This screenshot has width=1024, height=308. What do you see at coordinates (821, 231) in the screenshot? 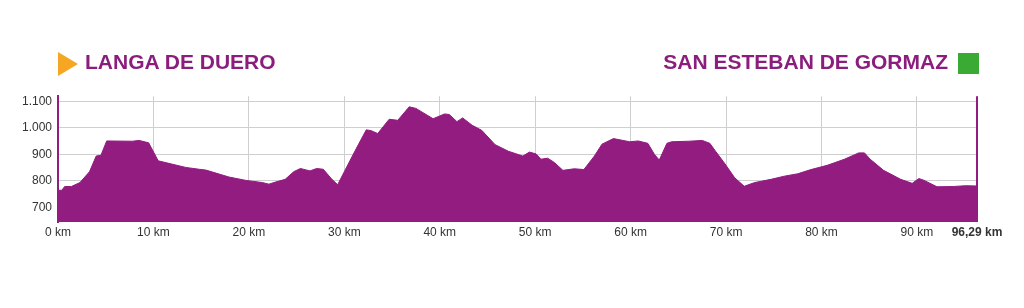
I see `x-tick-label: 80 km` at bounding box center [821, 231].